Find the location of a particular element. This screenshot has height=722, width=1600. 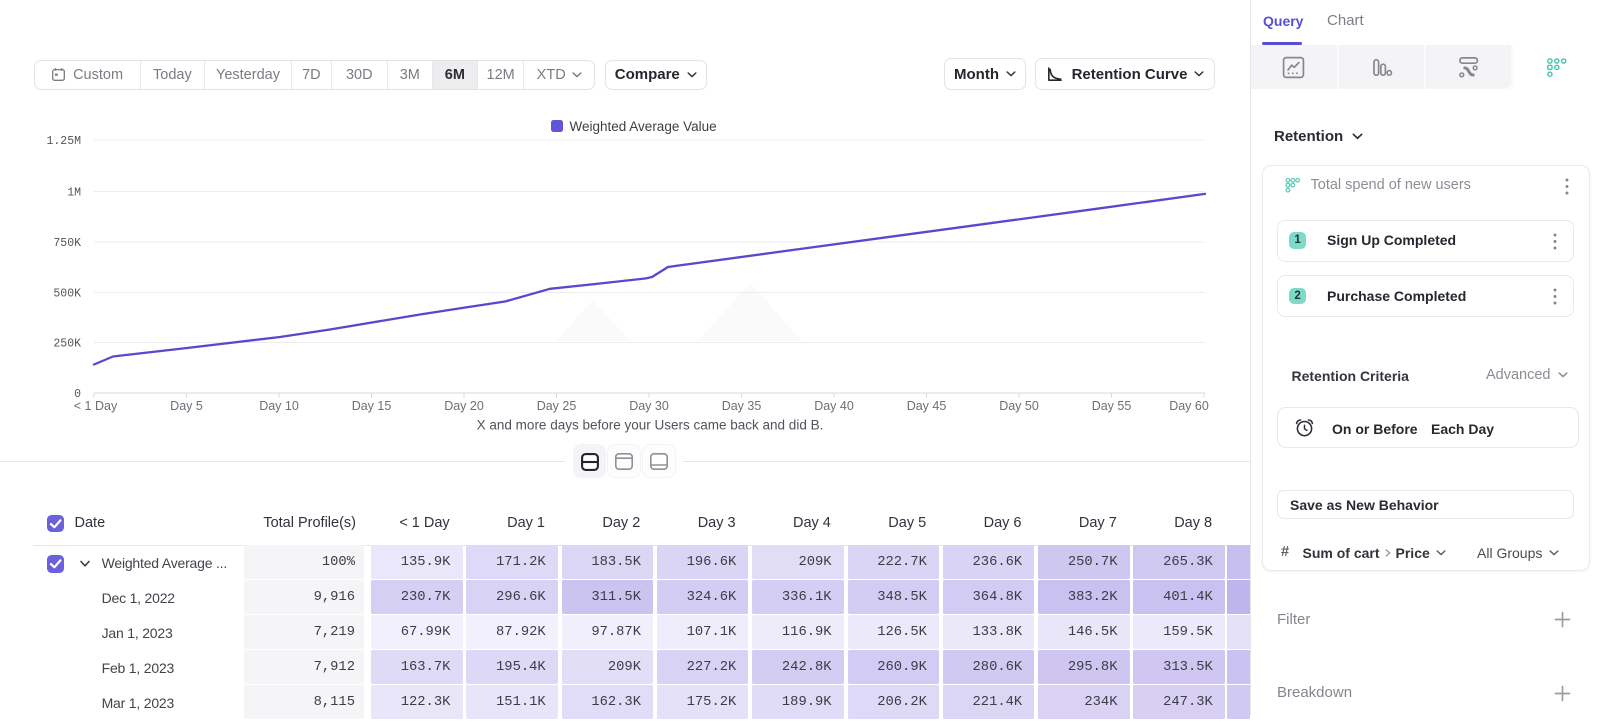

svg-text: Day 40 is located at coordinates (834, 406).